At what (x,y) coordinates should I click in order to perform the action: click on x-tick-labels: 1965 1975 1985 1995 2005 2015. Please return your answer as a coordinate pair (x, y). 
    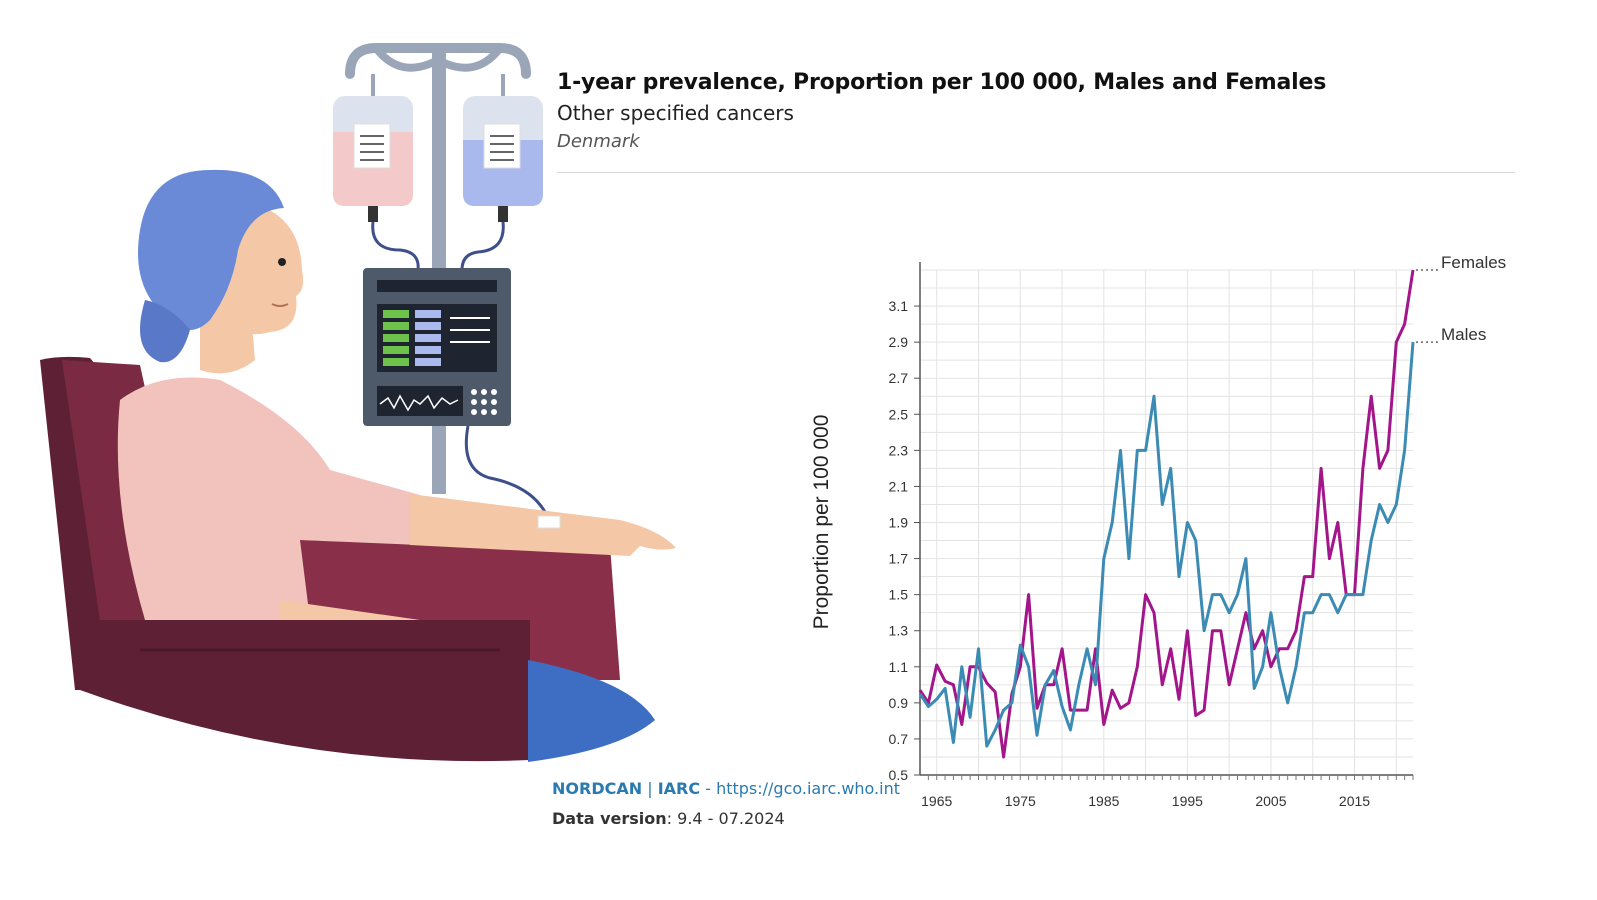
    Looking at the image, I should click on (1145, 801).